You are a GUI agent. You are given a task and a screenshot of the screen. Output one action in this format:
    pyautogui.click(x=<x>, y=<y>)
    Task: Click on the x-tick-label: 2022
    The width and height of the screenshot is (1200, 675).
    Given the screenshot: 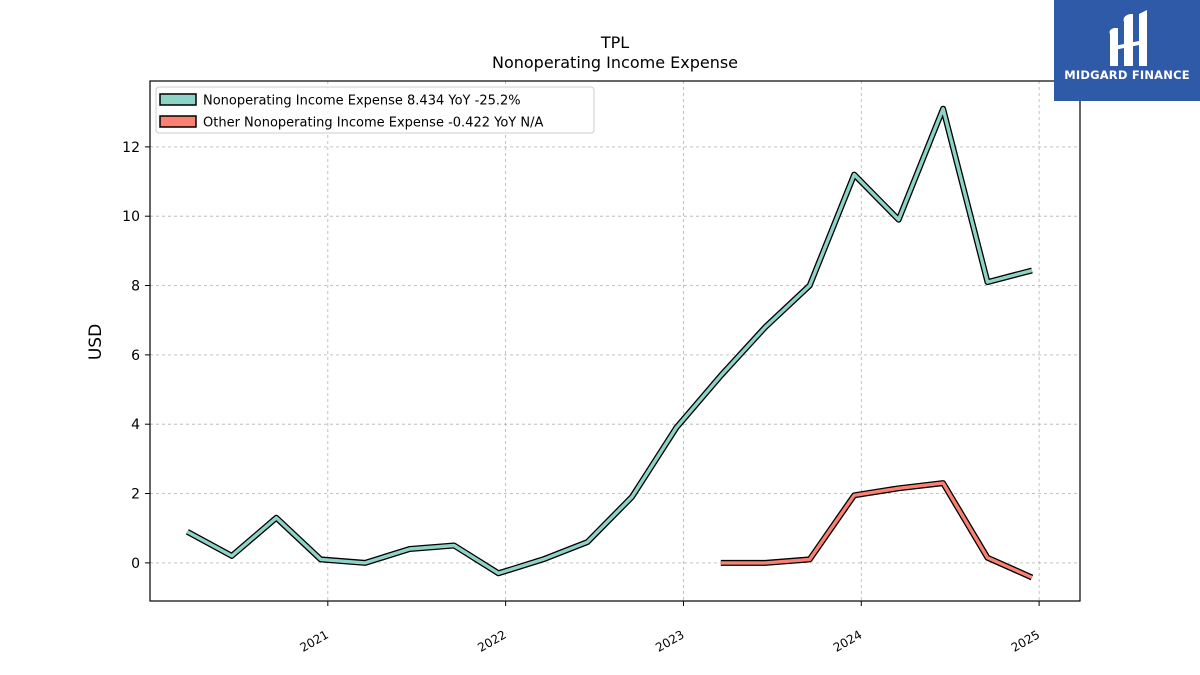 What is the action you would take?
    pyautogui.click(x=491, y=640)
    